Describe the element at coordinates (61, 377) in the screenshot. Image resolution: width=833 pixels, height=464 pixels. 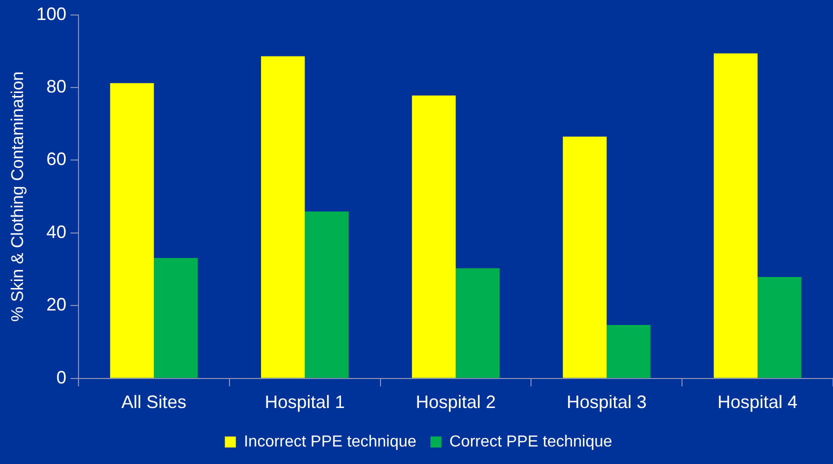
I see `y-tick-label: 0` at that location.